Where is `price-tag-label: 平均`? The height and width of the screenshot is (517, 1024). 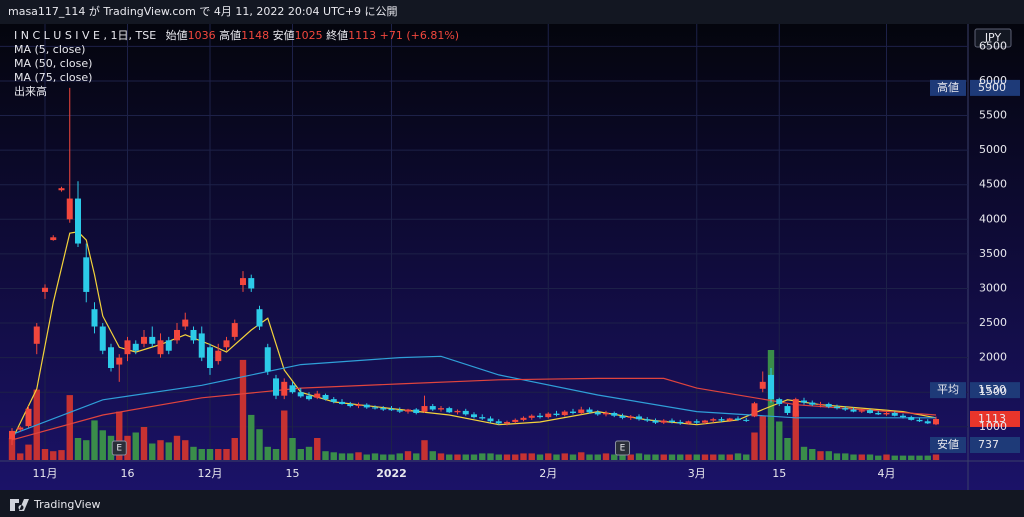
price-tag-label: 平均 is located at coordinates (948, 389).